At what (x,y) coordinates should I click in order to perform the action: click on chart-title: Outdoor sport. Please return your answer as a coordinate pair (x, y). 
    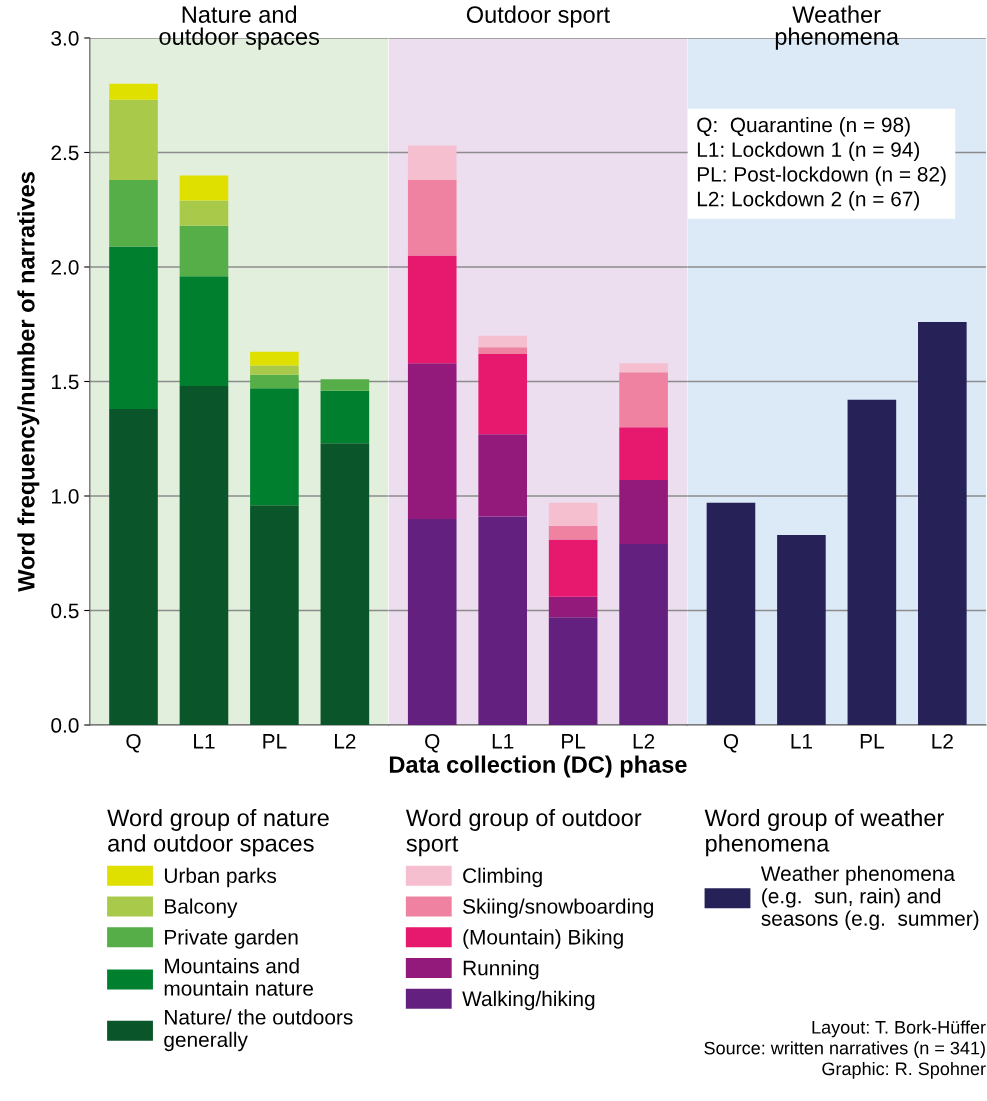
    Looking at the image, I should click on (538, 16).